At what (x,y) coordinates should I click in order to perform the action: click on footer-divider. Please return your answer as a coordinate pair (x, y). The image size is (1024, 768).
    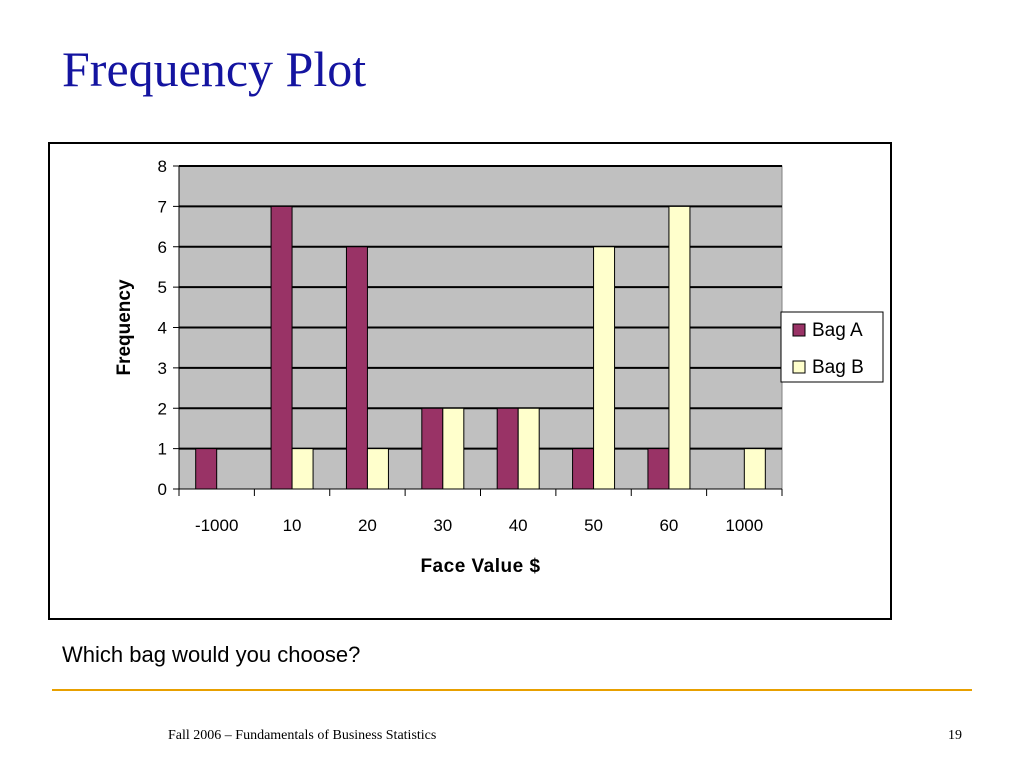
    Looking at the image, I should click on (512, 690).